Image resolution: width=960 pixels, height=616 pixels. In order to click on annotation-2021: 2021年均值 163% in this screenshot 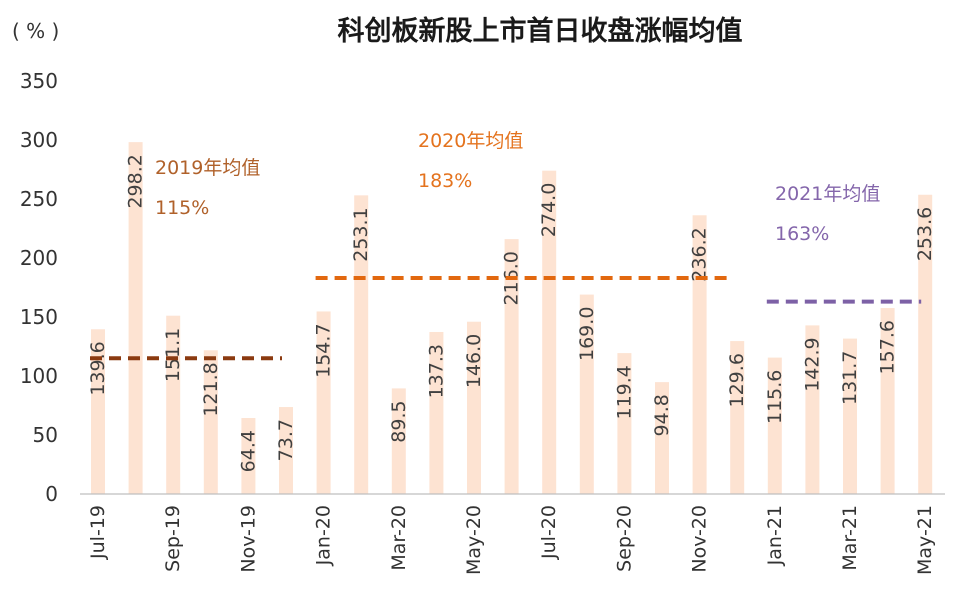, I will do `click(827, 214)`.